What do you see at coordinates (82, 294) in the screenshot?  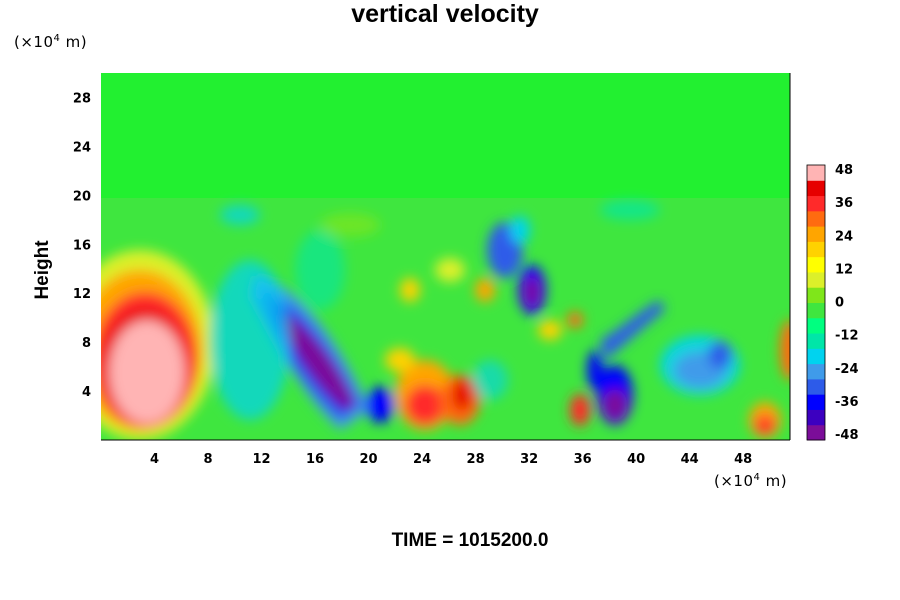 I see `y-tick-label: 12` at bounding box center [82, 294].